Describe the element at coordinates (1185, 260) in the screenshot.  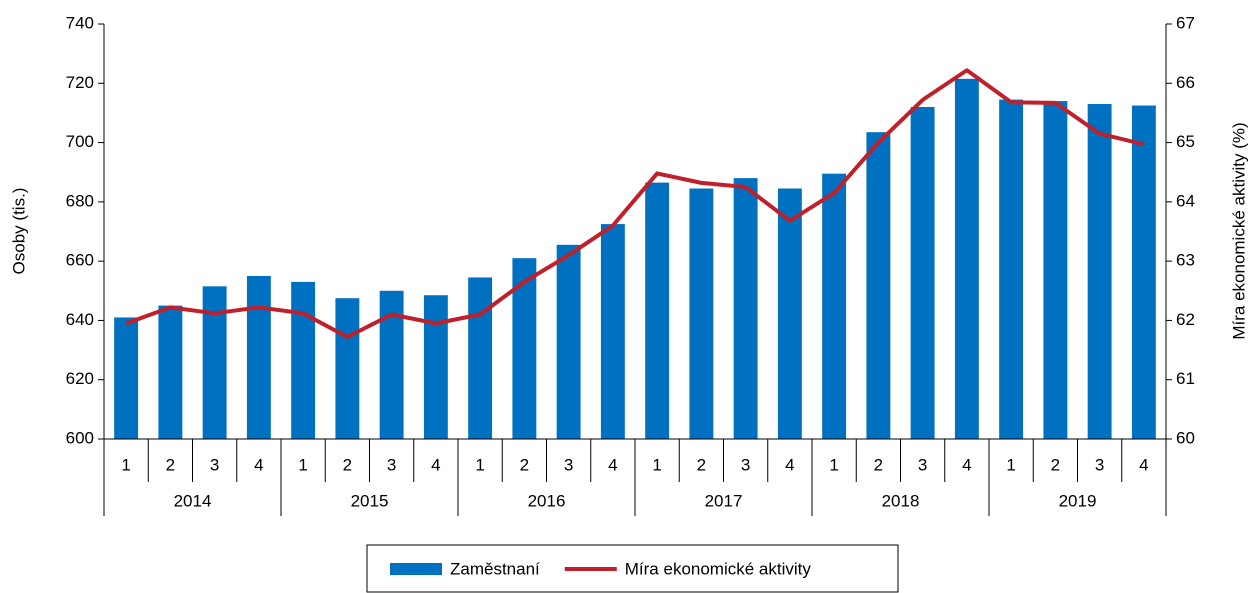
I see `y2-tick-label: 63` at that location.